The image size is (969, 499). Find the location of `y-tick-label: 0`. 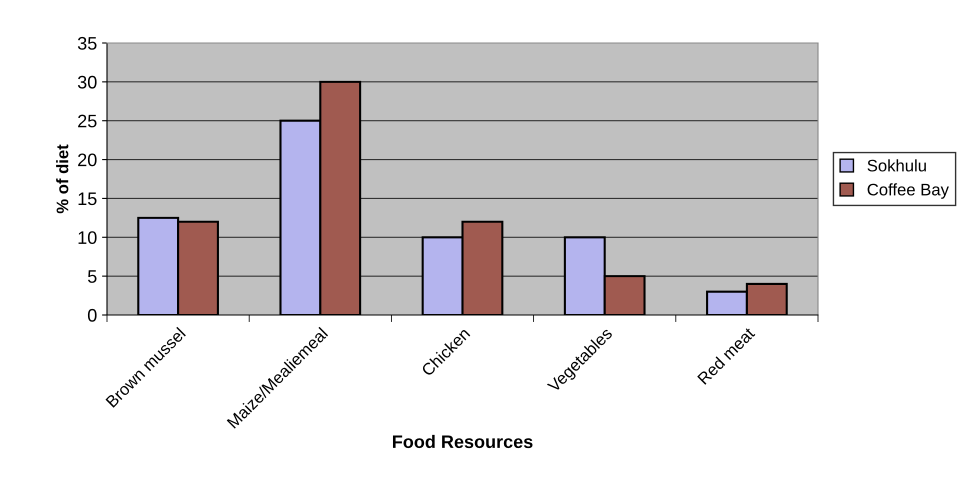

y-tick-label: 0 is located at coordinates (92, 315).